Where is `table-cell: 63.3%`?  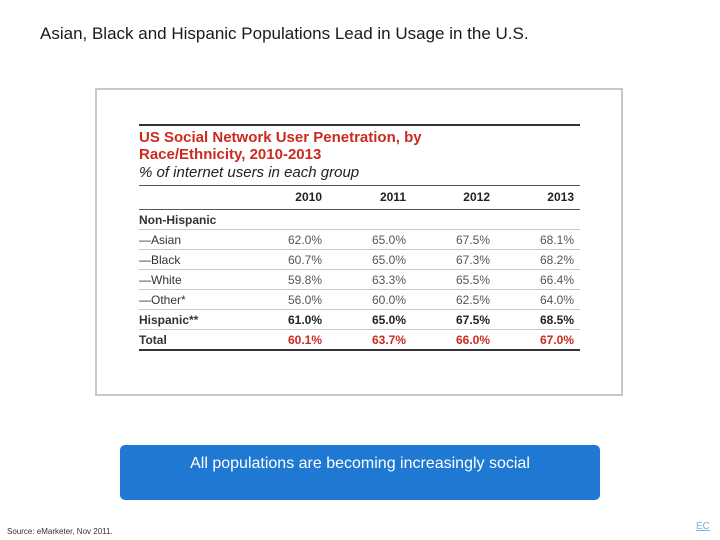
table-cell: 63.3% is located at coordinates (370, 279).